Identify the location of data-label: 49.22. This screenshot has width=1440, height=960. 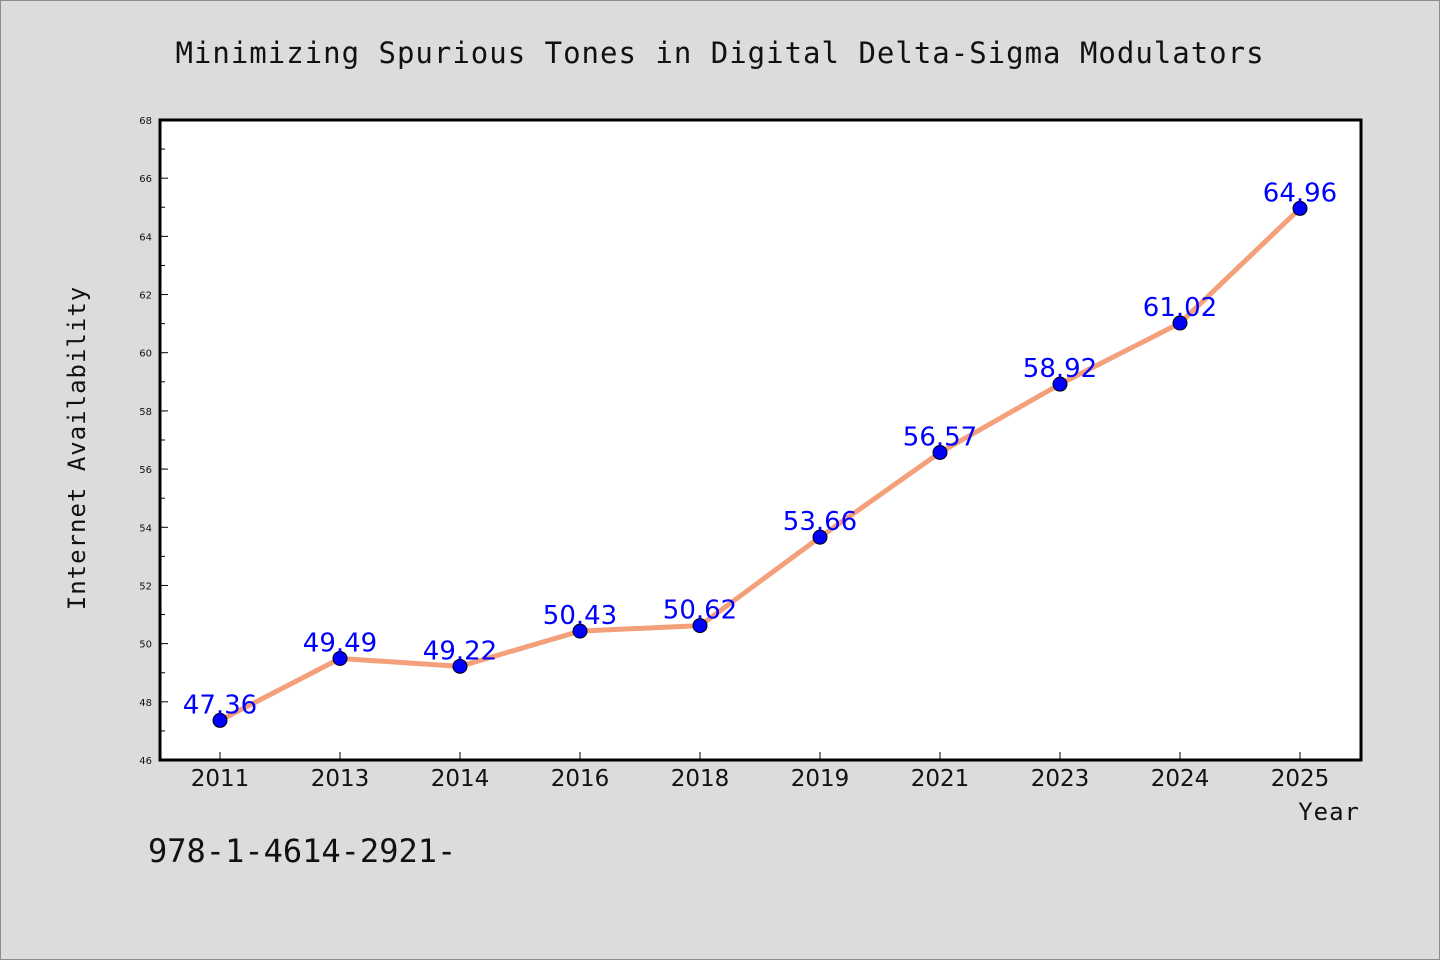
(460, 651).